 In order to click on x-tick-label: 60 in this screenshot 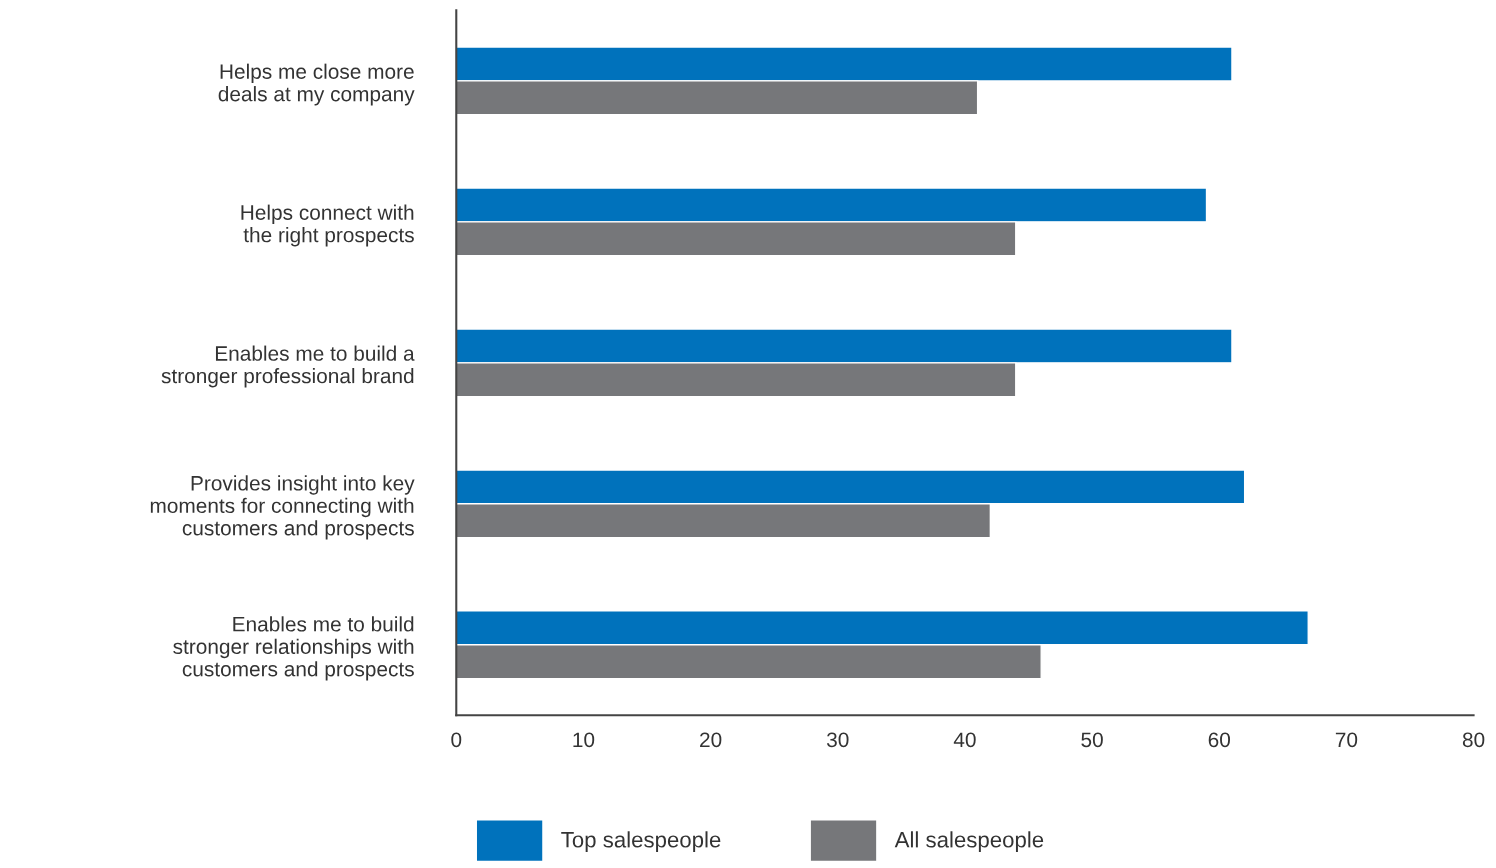, I will do `click(1219, 740)`.